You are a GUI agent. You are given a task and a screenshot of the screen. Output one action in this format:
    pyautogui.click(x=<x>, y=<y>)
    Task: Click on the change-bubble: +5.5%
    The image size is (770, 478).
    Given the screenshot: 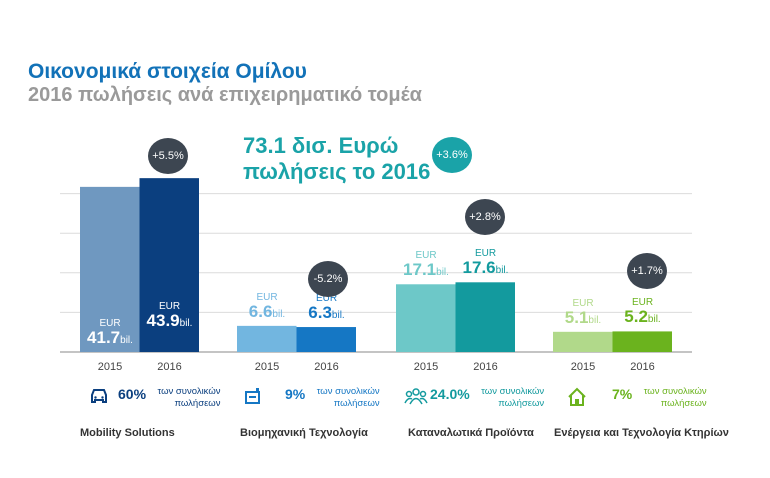 What is the action you would take?
    pyautogui.click(x=168, y=156)
    